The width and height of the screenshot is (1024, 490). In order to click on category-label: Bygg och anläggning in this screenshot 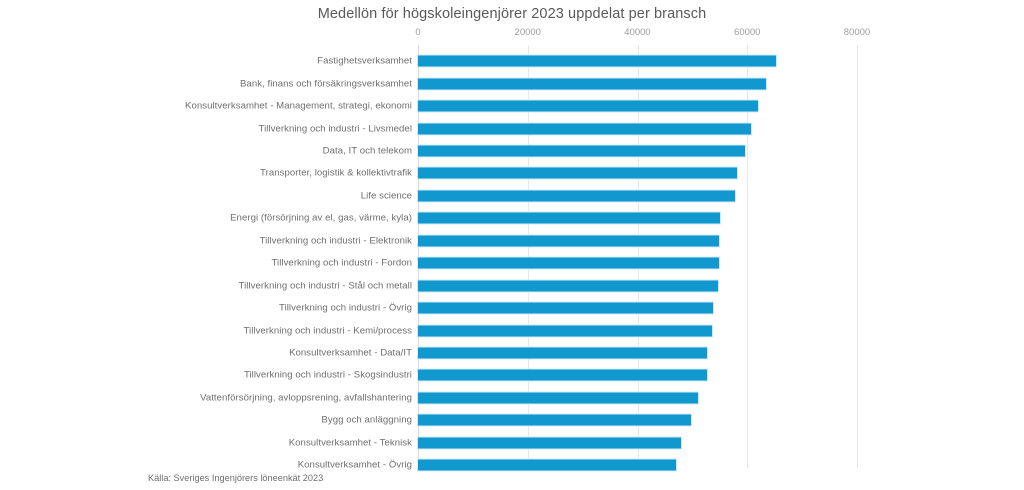, I will do `click(366, 420)`.